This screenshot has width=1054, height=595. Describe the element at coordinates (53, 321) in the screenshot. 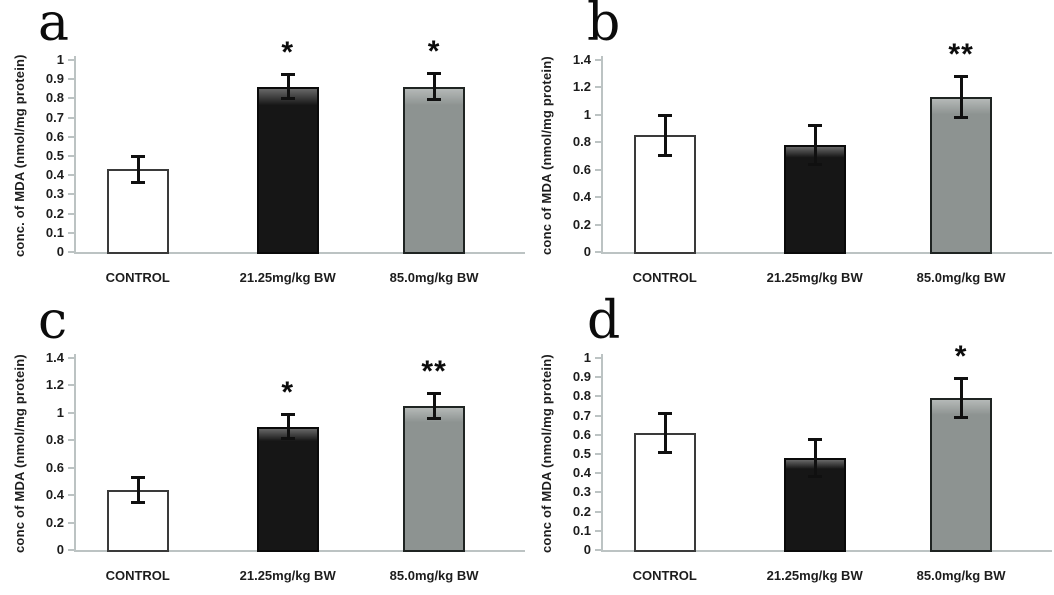

I see `panel-letter: c` at that location.